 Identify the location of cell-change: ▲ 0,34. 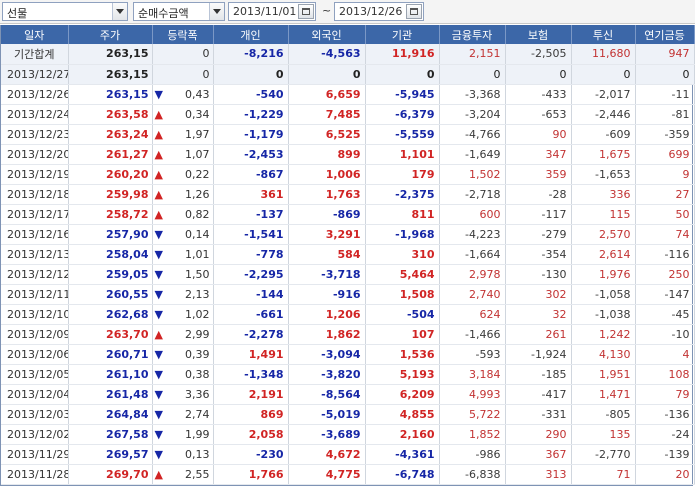
(183, 114).